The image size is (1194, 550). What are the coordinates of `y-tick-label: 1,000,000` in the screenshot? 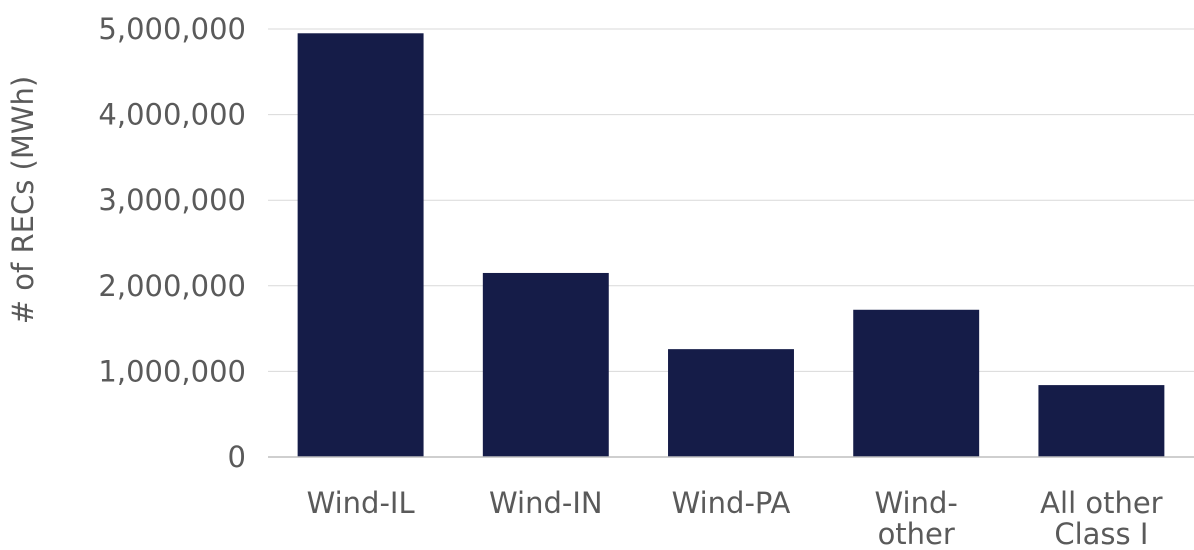 It's located at (172, 371).